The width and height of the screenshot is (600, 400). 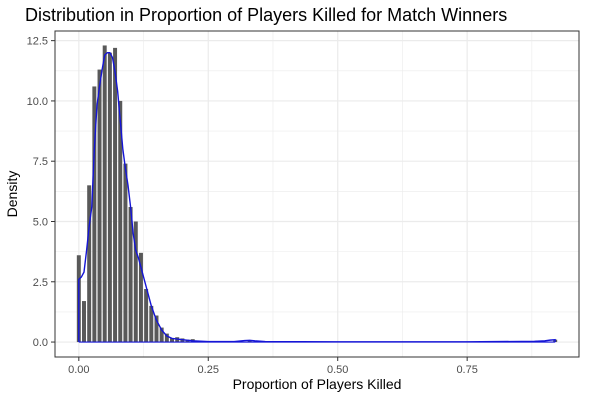 What do you see at coordinates (40, 343) in the screenshot?
I see `y-tick-label: 0.0` at bounding box center [40, 343].